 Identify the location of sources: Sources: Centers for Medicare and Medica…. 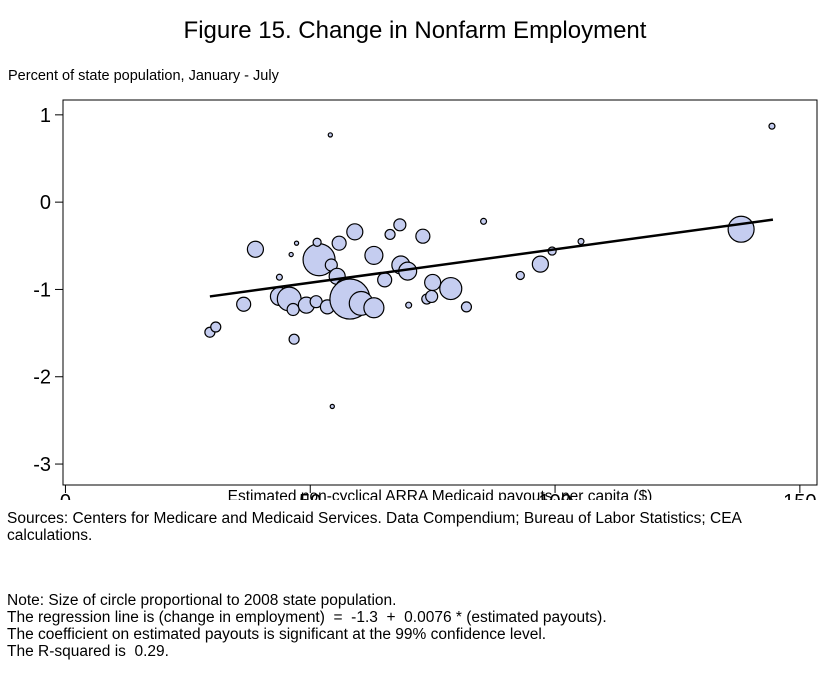
(374, 527).